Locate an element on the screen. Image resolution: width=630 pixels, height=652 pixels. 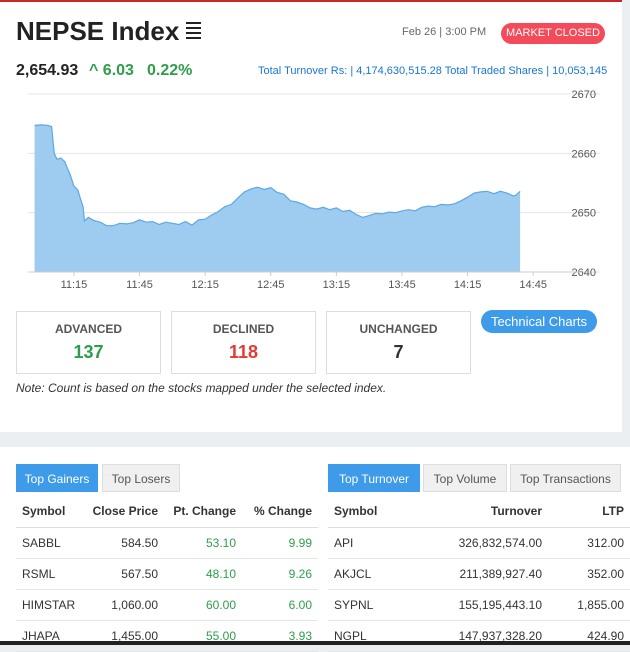
symbol-cell: HIMSTAR is located at coordinates (50, 605).